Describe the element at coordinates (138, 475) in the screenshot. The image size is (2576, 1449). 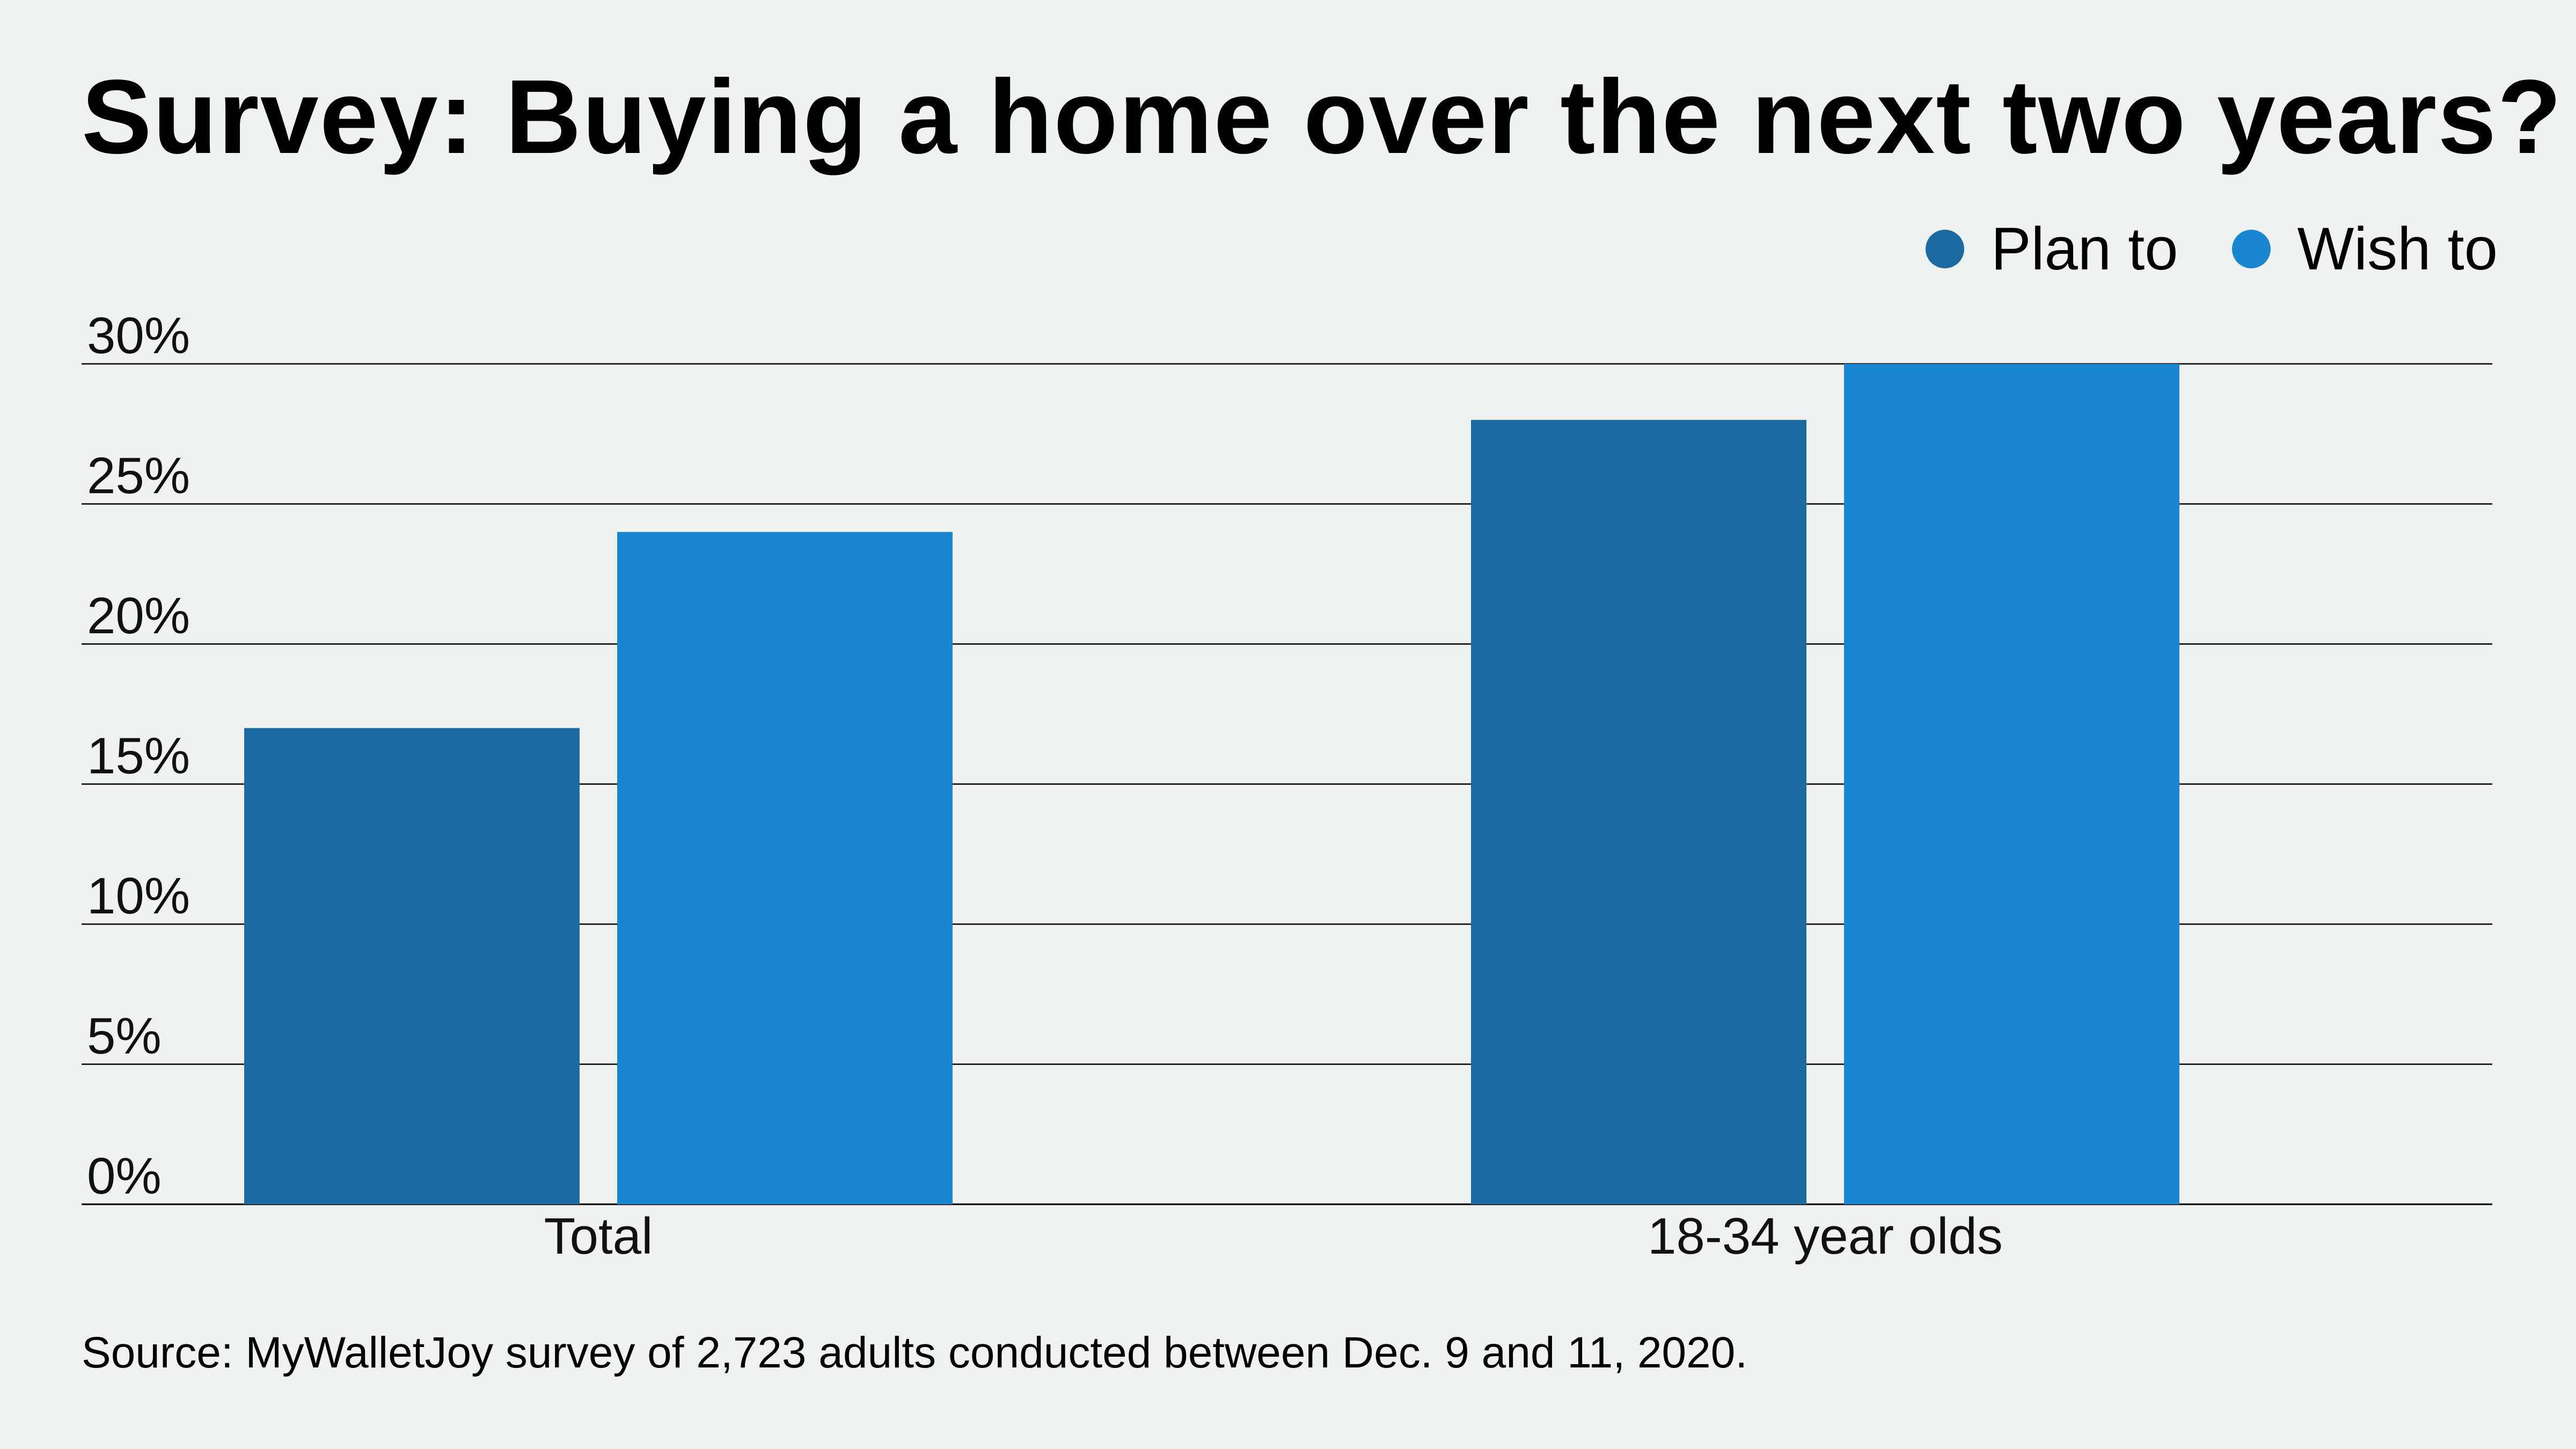
I see `y-tick-label: 25%` at that location.